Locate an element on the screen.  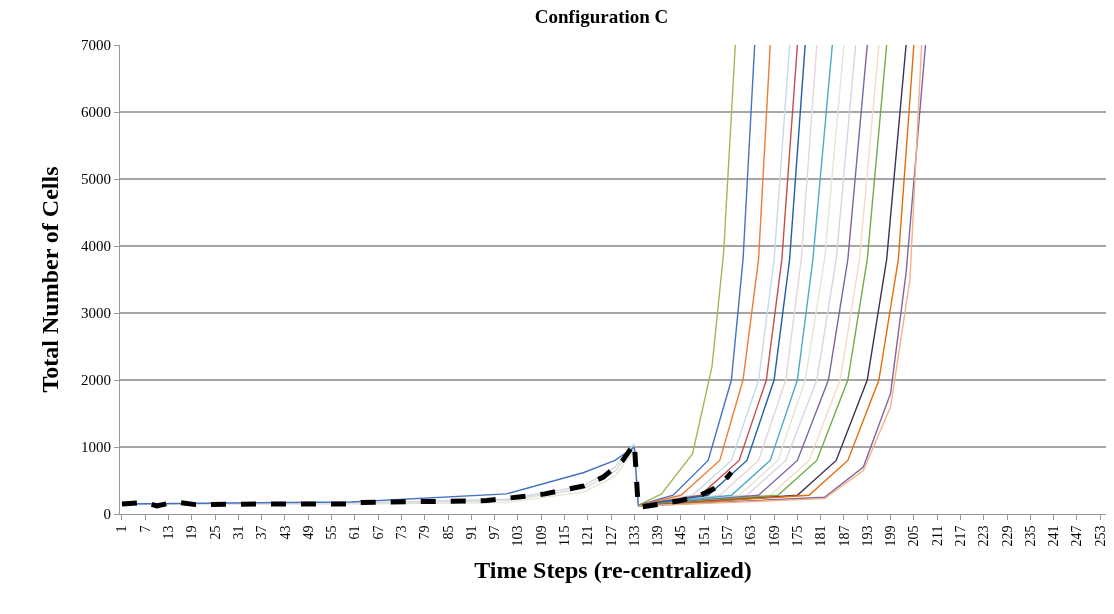
x-tick-label: 217 is located at coordinates (960, 536).